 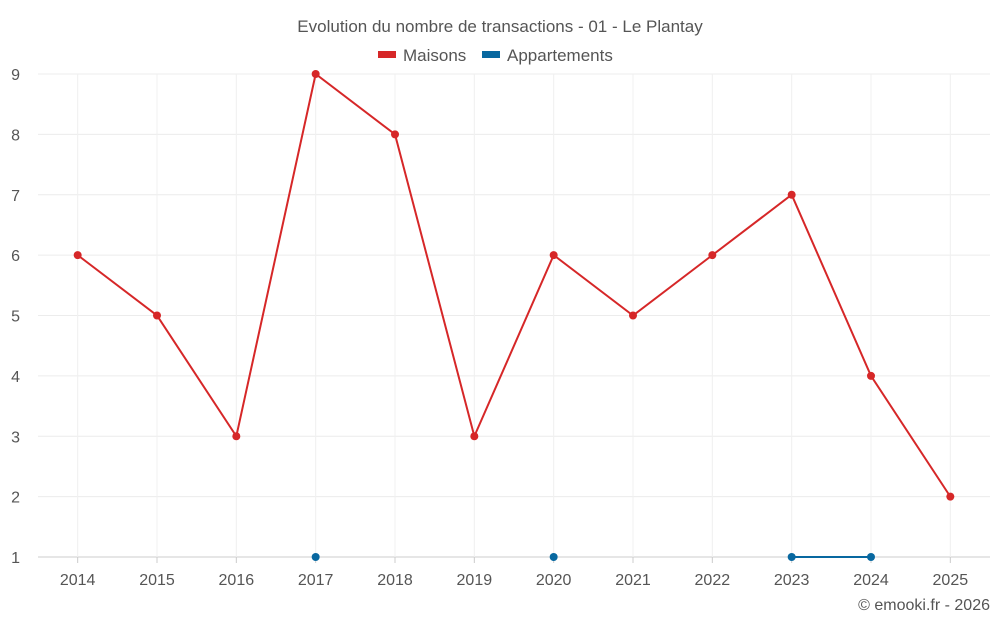 I want to click on x-tick-label: 2016, so click(x=237, y=580).